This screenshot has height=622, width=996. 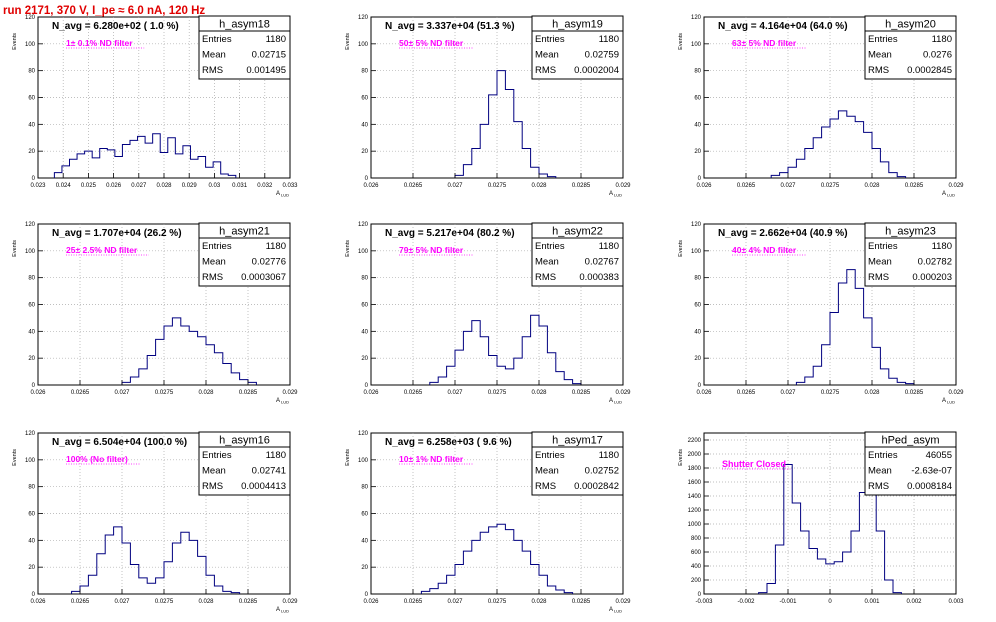 I want to click on x-tick-label: 0.0275, so click(x=497, y=186).